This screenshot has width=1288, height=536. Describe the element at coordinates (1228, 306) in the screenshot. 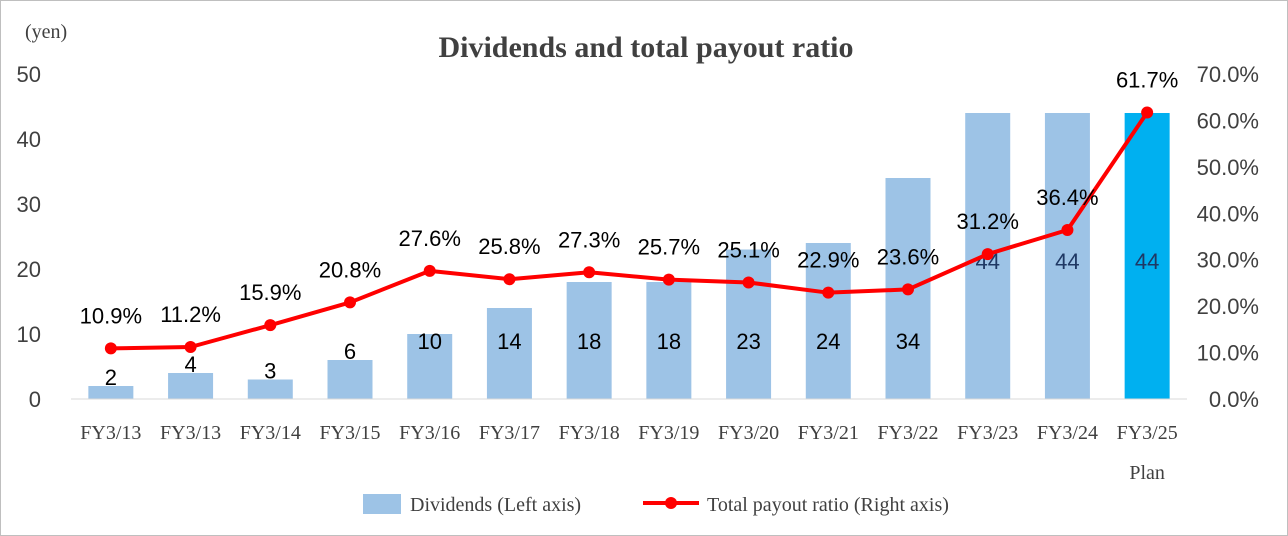

I see `right-tick-label: 20.0%` at that location.